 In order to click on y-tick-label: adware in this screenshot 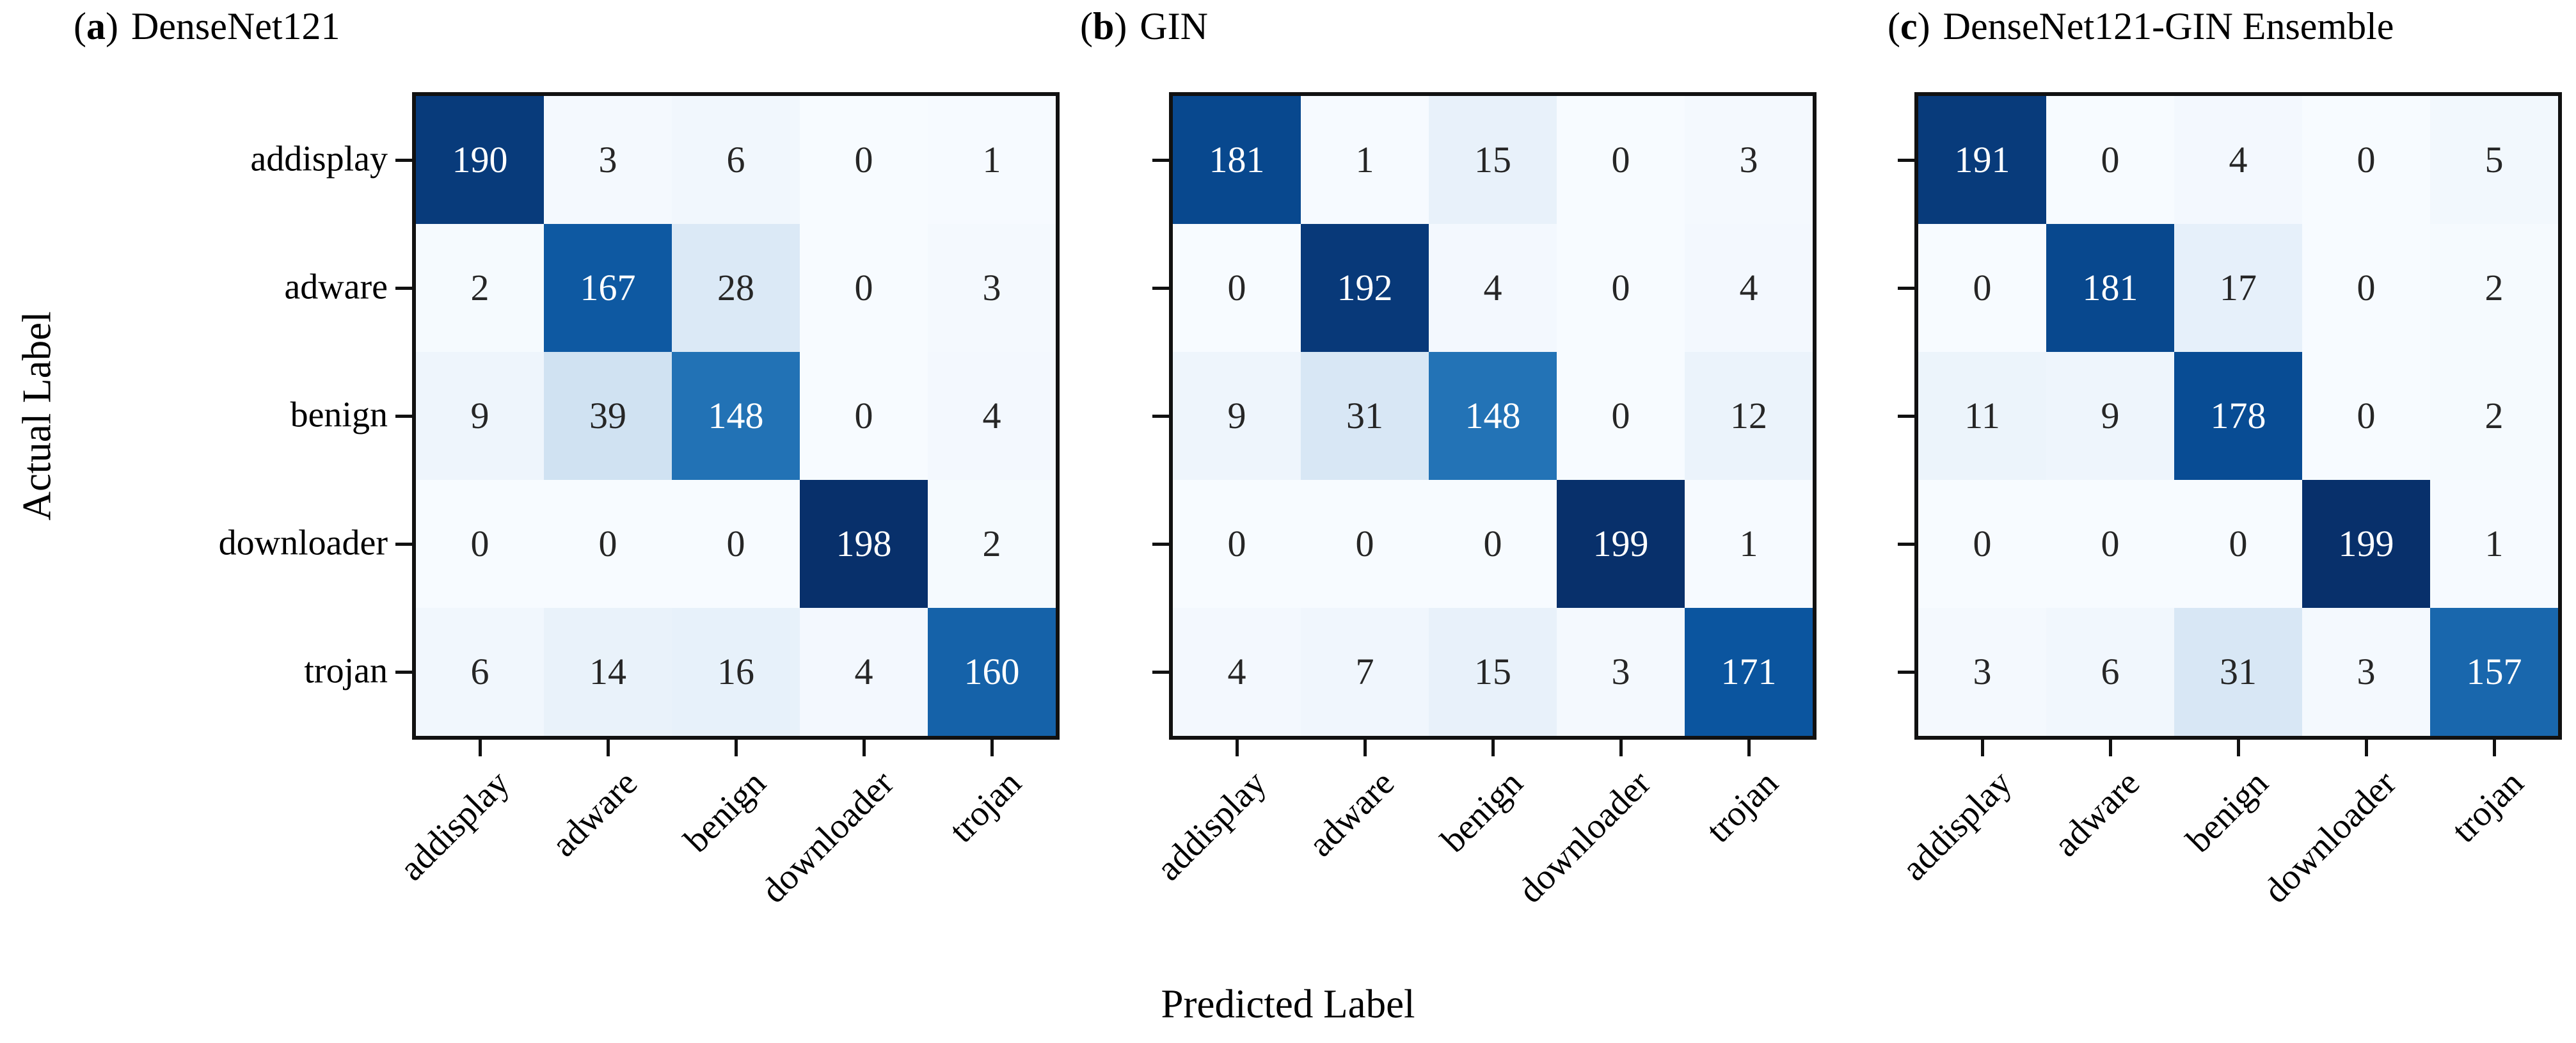, I will do `click(336, 287)`.